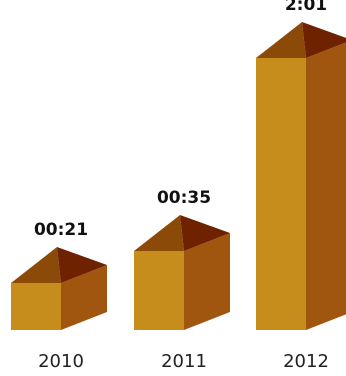  What do you see at coordinates (184, 198) in the screenshot?
I see `data-label-2011: 00:35` at bounding box center [184, 198].